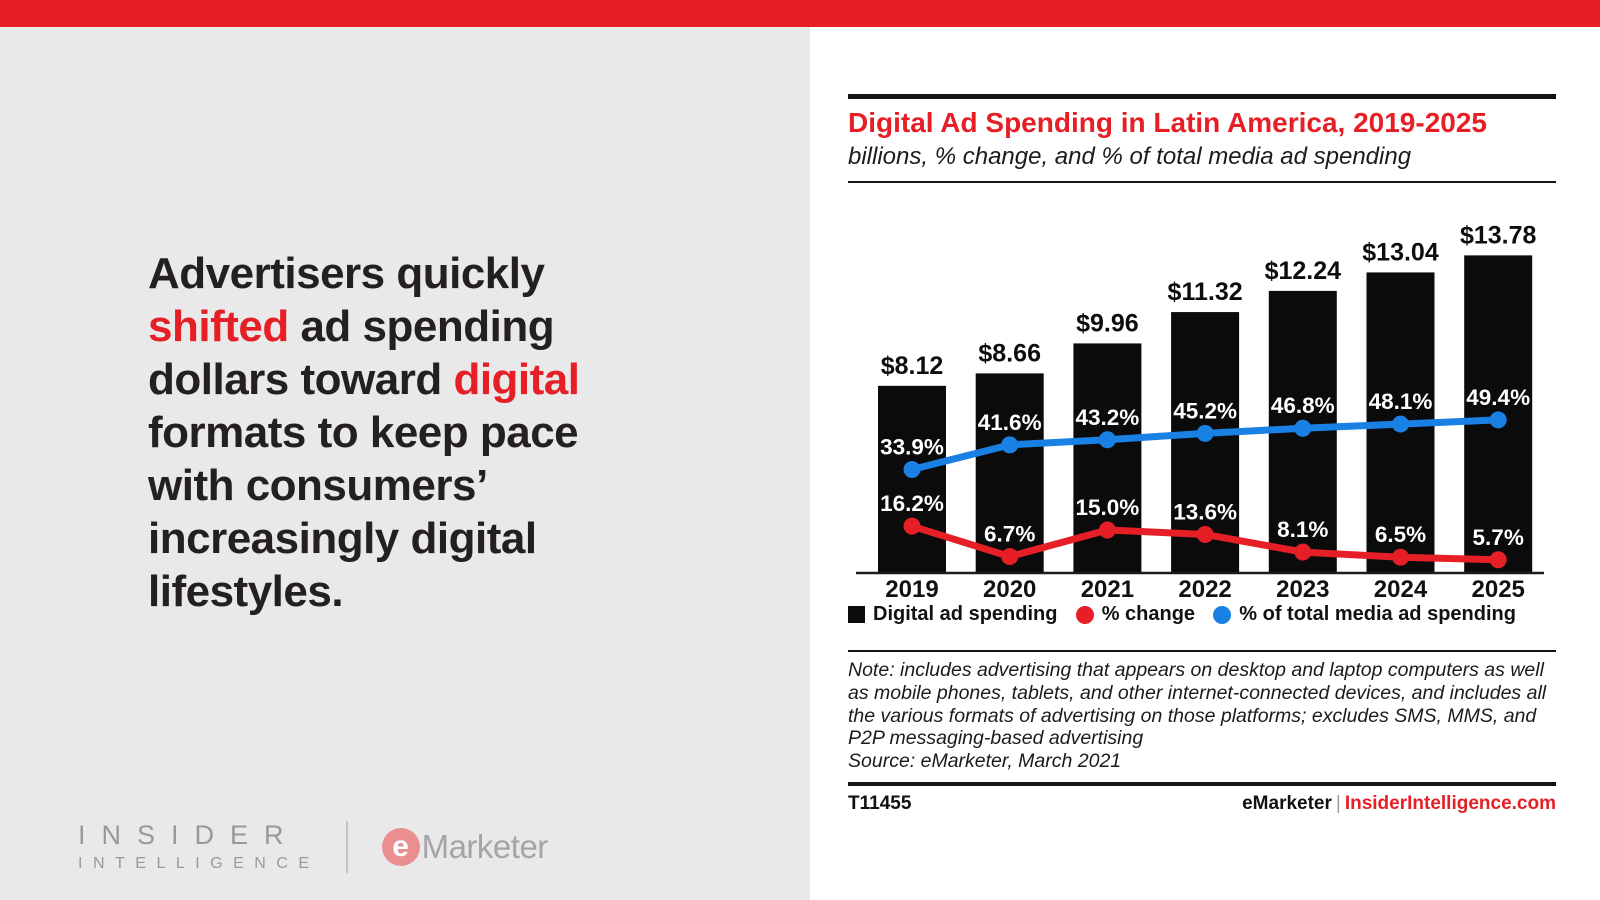 The height and width of the screenshot is (900, 1600). What do you see at coordinates (985, 761) in the screenshot?
I see `source-line: Source: eMarketer, March 2021` at bounding box center [985, 761].